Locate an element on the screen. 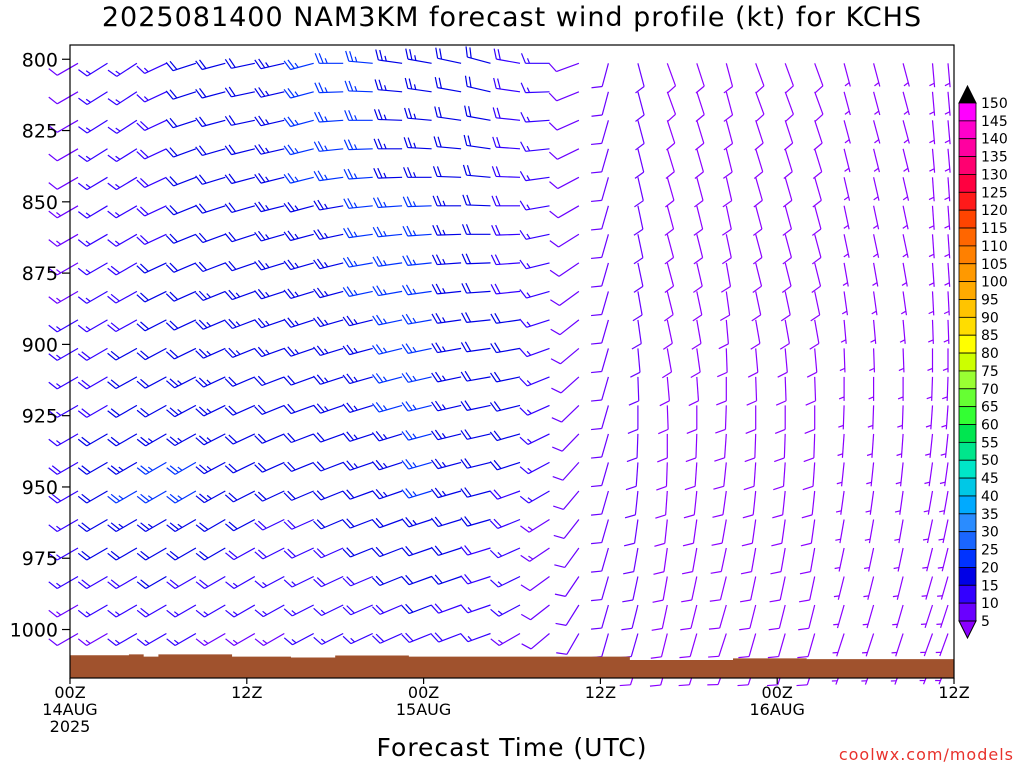  colorbar-label: 110 is located at coordinates (994, 247).